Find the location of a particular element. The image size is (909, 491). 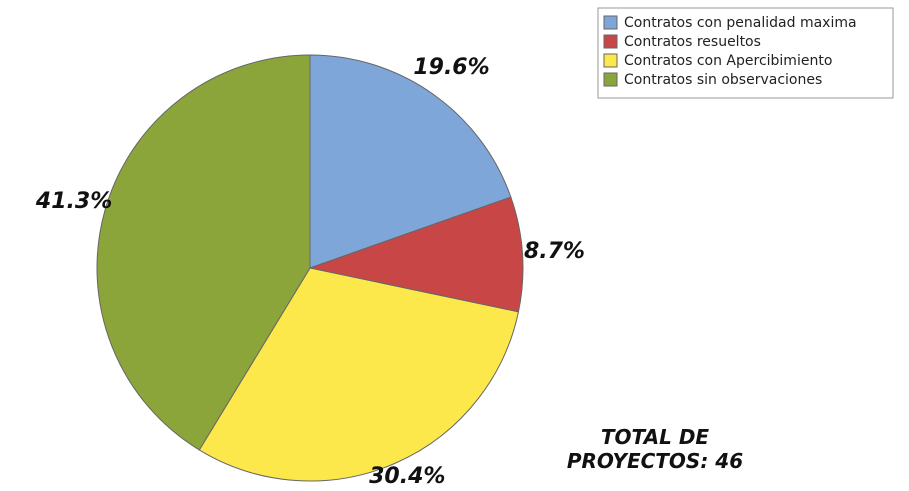

legend-label: Contratos con penalidad maxima is located at coordinates (740, 23).